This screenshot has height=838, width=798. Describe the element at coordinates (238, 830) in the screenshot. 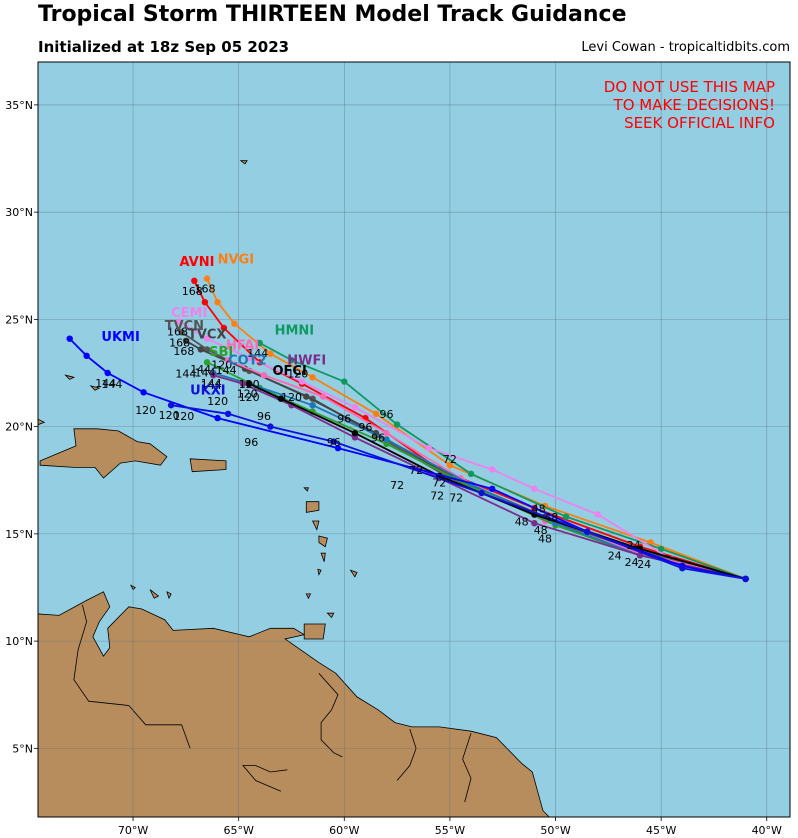

I see `lon-tick-label: 65°W` at that location.